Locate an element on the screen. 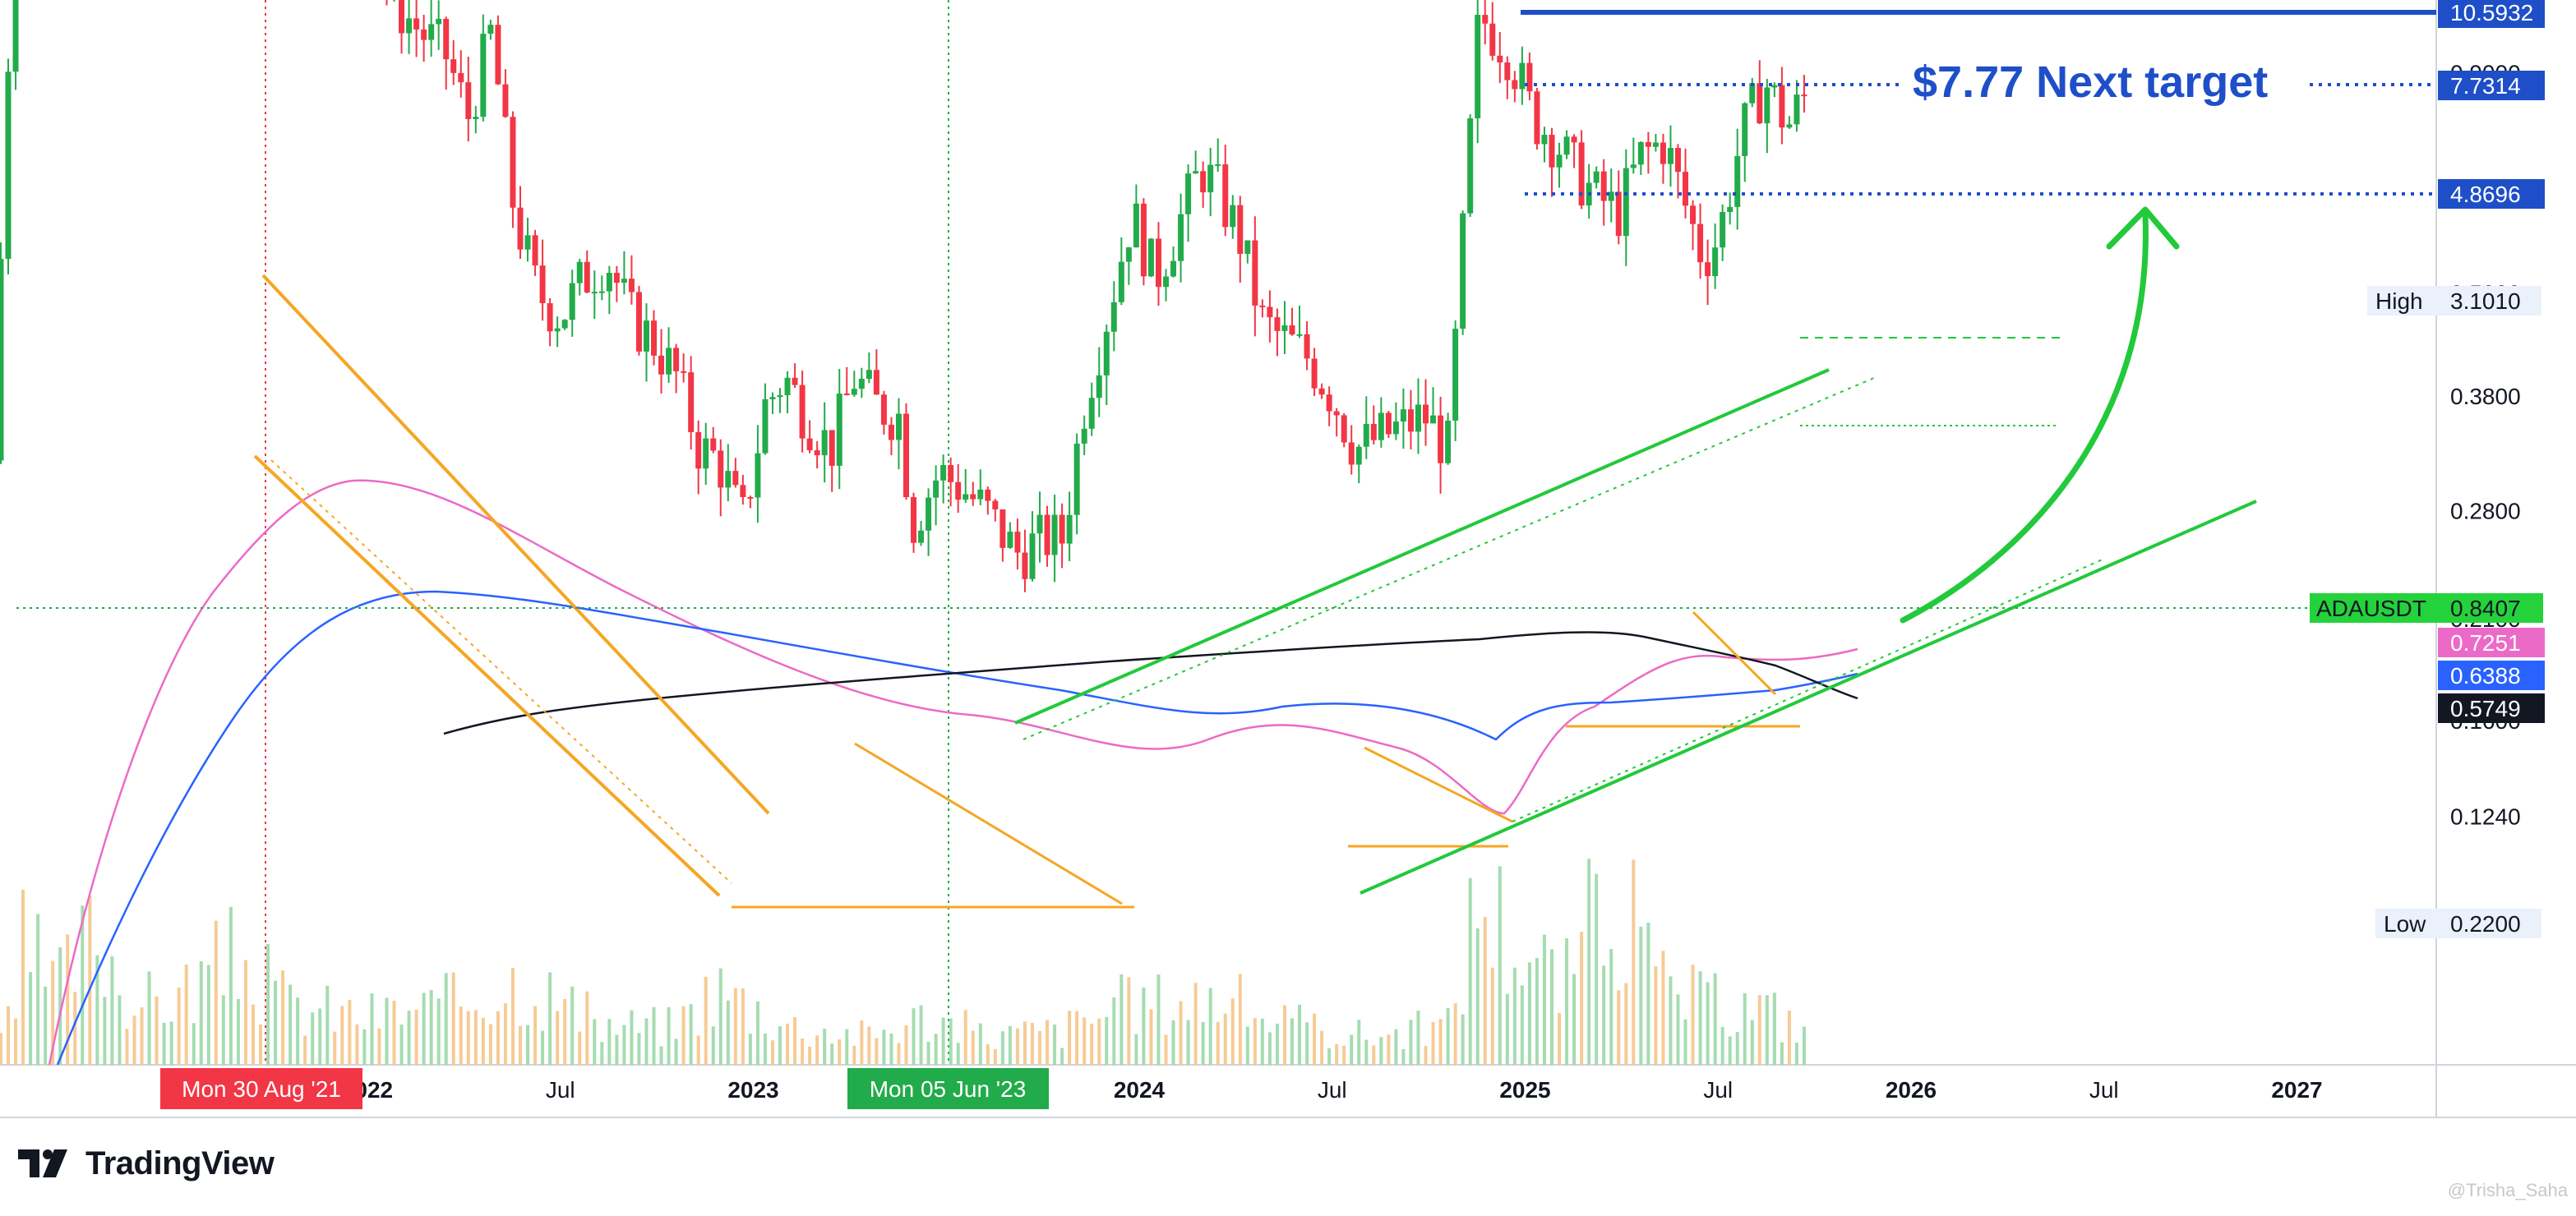  x-axis: 2022 Jul 2023 2024 Jul 2025 Jul 2026 Jul 2027 is located at coordinates (1333, 1090).